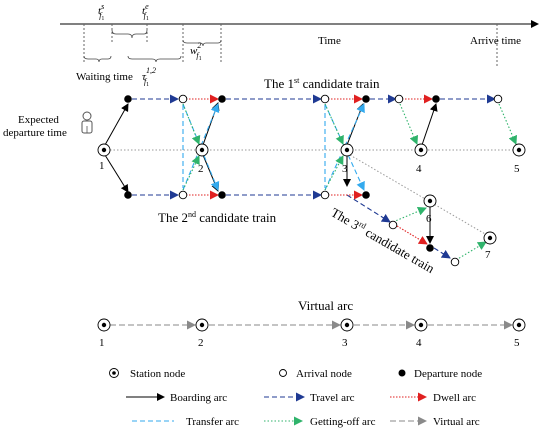 This screenshot has width=550, height=440. Describe the element at coordinates (145, 12) in the screenshot. I see `t-end-label: te f1` at that location.